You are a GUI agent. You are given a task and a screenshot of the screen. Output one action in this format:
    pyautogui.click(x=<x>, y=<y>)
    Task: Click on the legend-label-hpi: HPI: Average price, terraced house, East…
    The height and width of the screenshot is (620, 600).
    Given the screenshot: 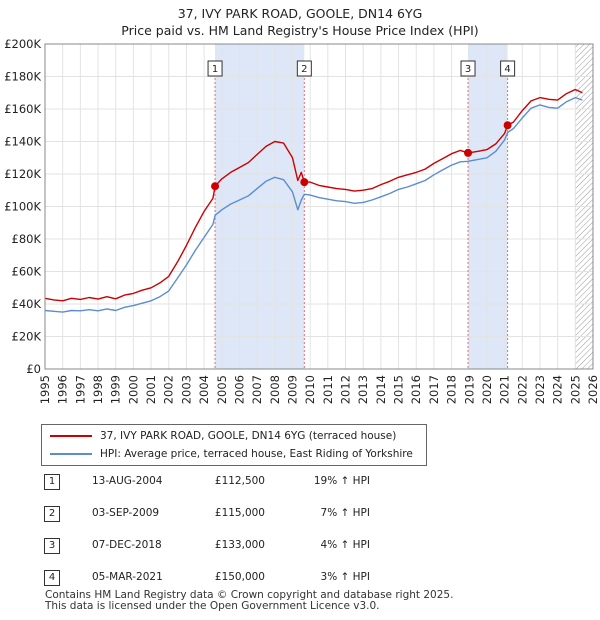 What is the action you would take?
    pyautogui.click(x=256, y=454)
    